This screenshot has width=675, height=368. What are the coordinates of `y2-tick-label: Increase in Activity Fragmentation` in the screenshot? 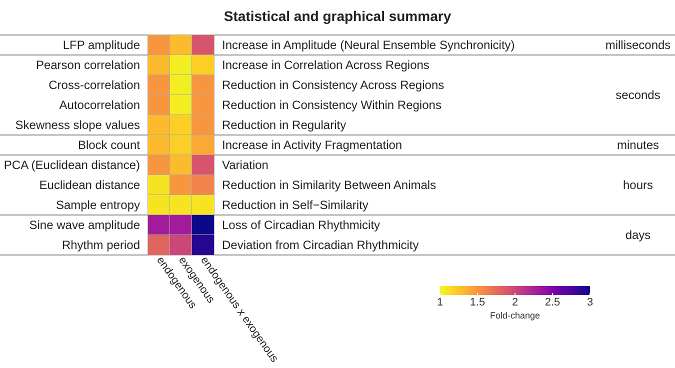 It's located at (312, 145).